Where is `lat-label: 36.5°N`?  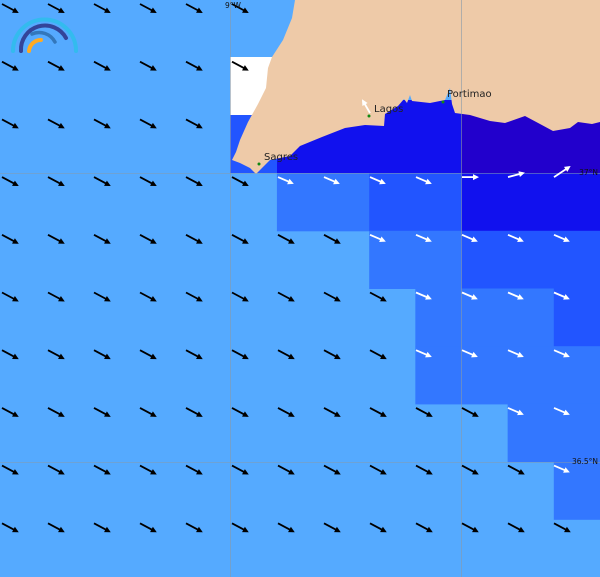 lat-label: 36.5°N is located at coordinates (585, 461).